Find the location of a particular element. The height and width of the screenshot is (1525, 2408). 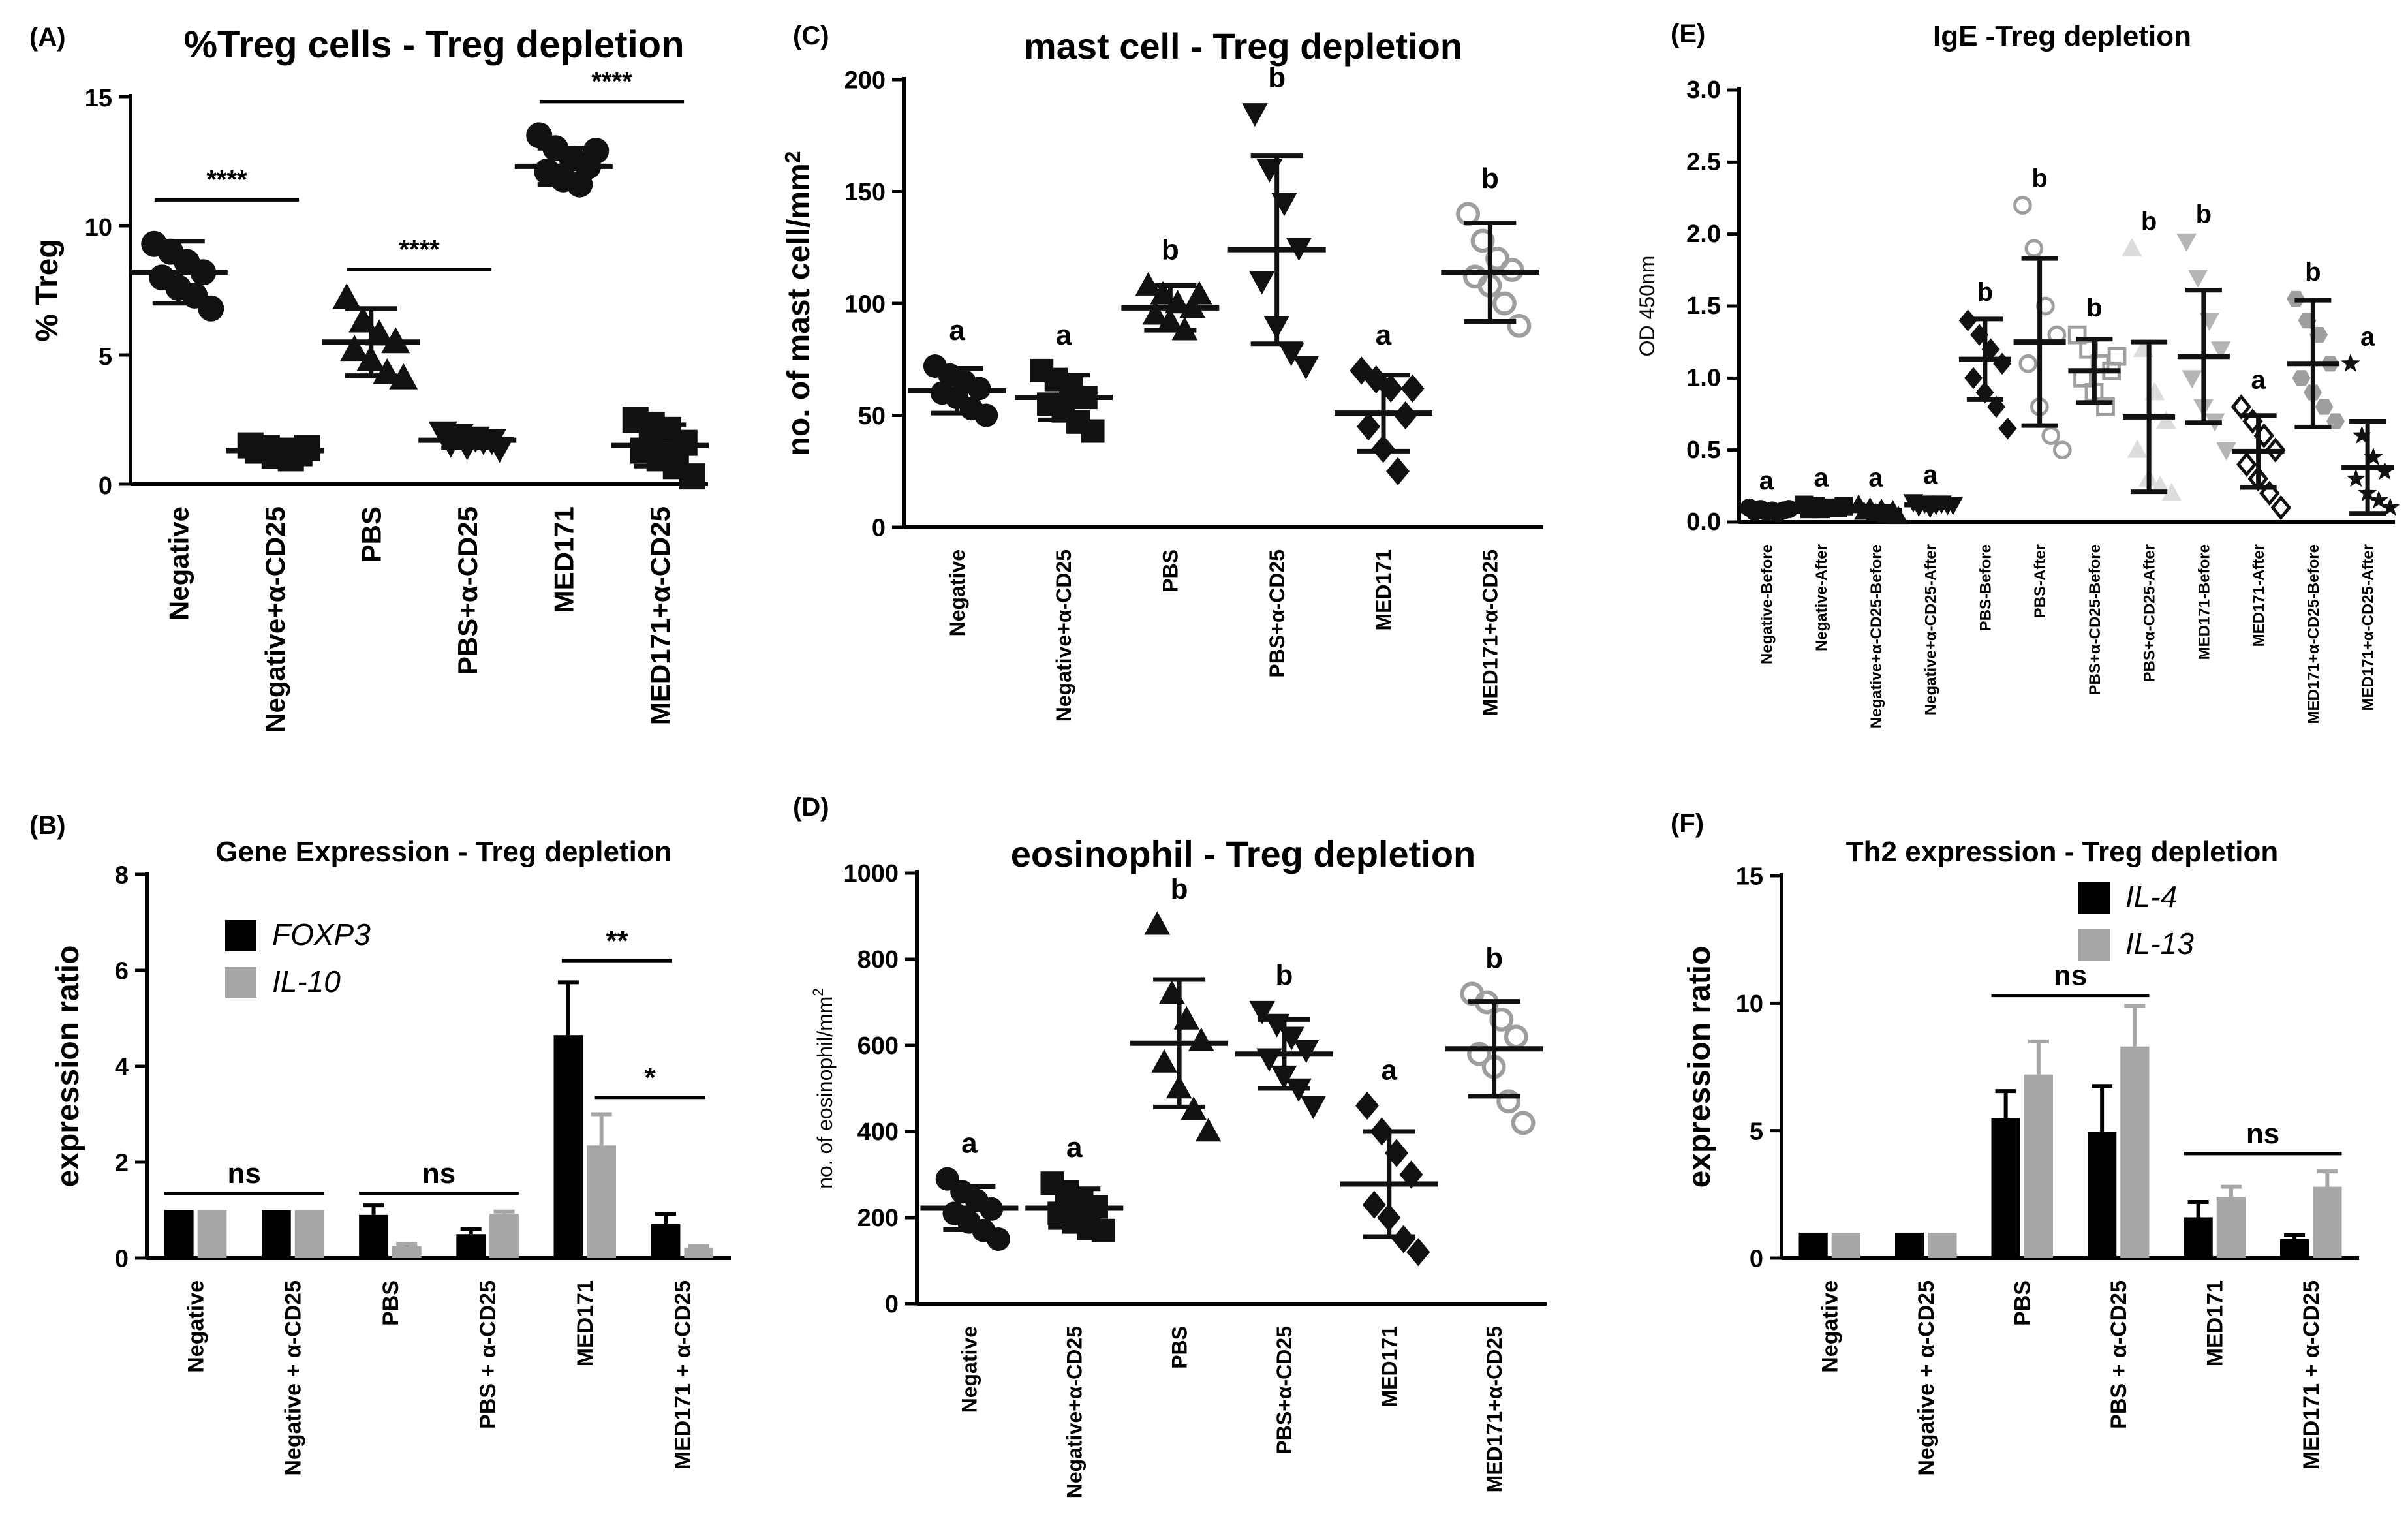

x-tick-label: MED171-Before is located at coordinates (2204, 602).